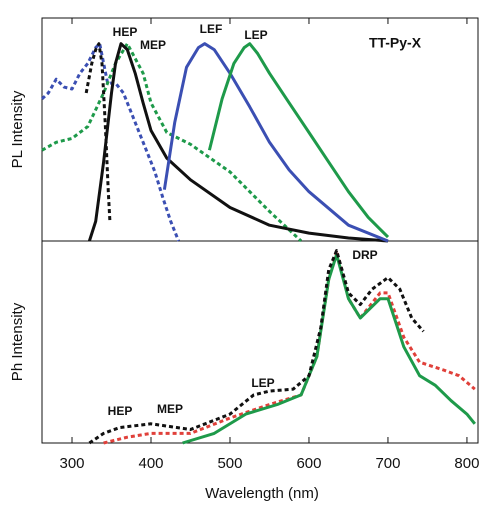  I want to click on x-tick-label: 800, so click(466, 463).